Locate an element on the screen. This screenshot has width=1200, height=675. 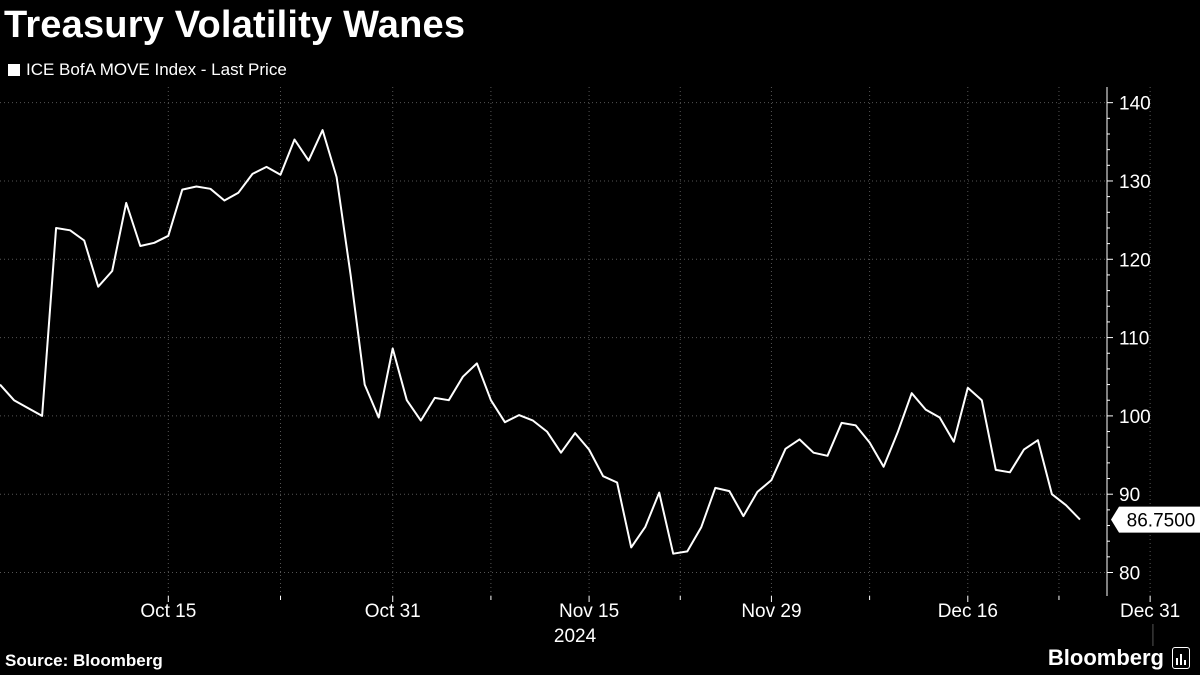
bloomberg-terminal-icon is located at coordinates (1181, 658).